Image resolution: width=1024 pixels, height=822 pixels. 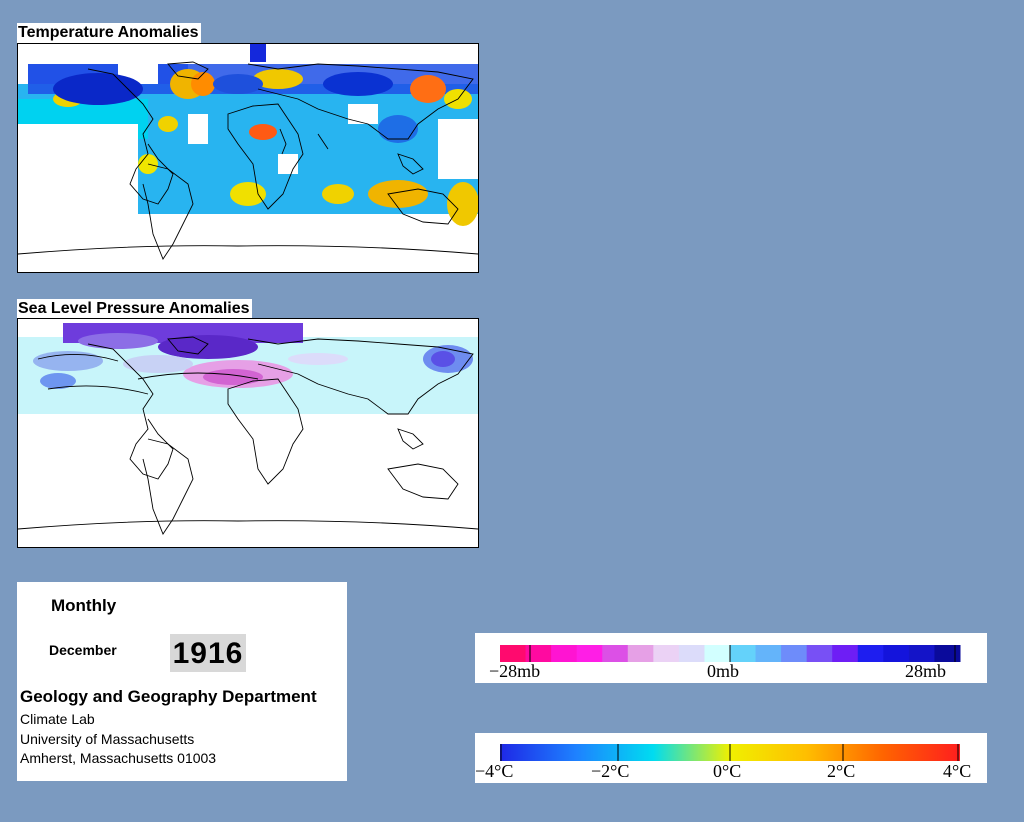 I want to click on temperature-legend-label-2: 2°C, so click(x=841, y=771).